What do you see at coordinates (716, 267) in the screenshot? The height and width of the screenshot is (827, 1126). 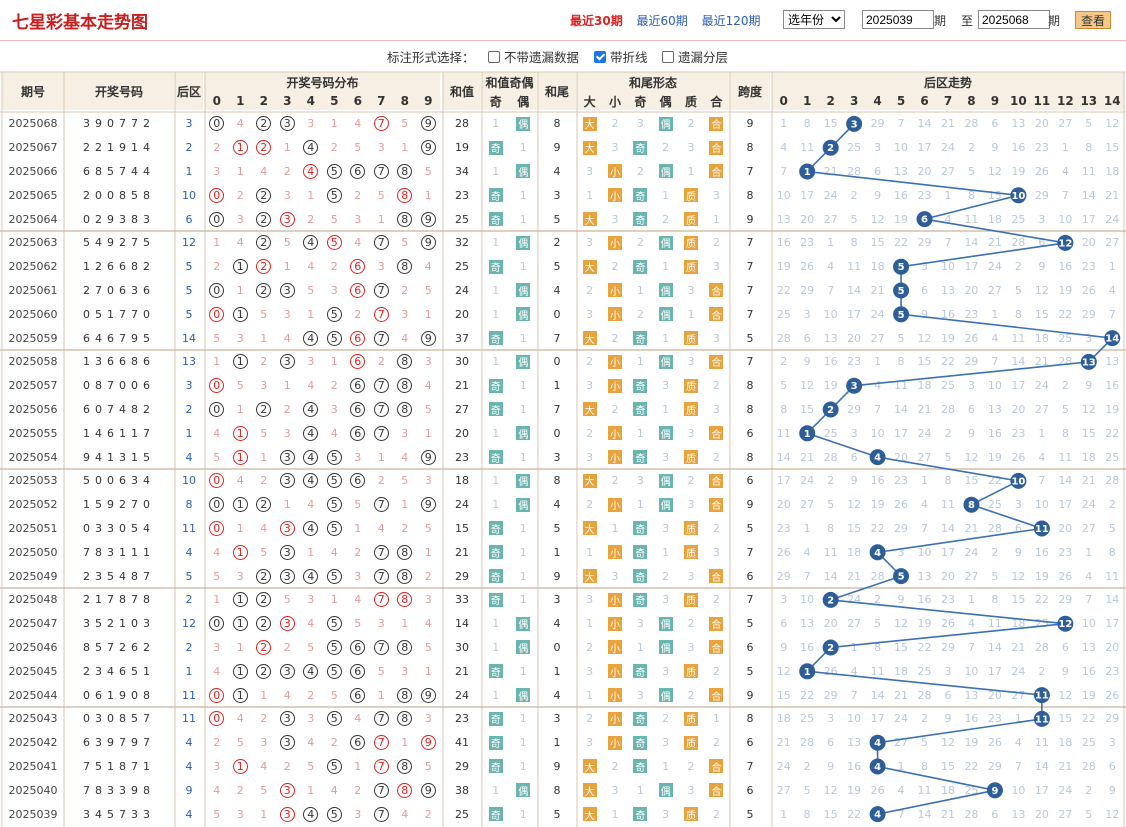 I see `form-cell: 3` at bounding box center [716, 267].